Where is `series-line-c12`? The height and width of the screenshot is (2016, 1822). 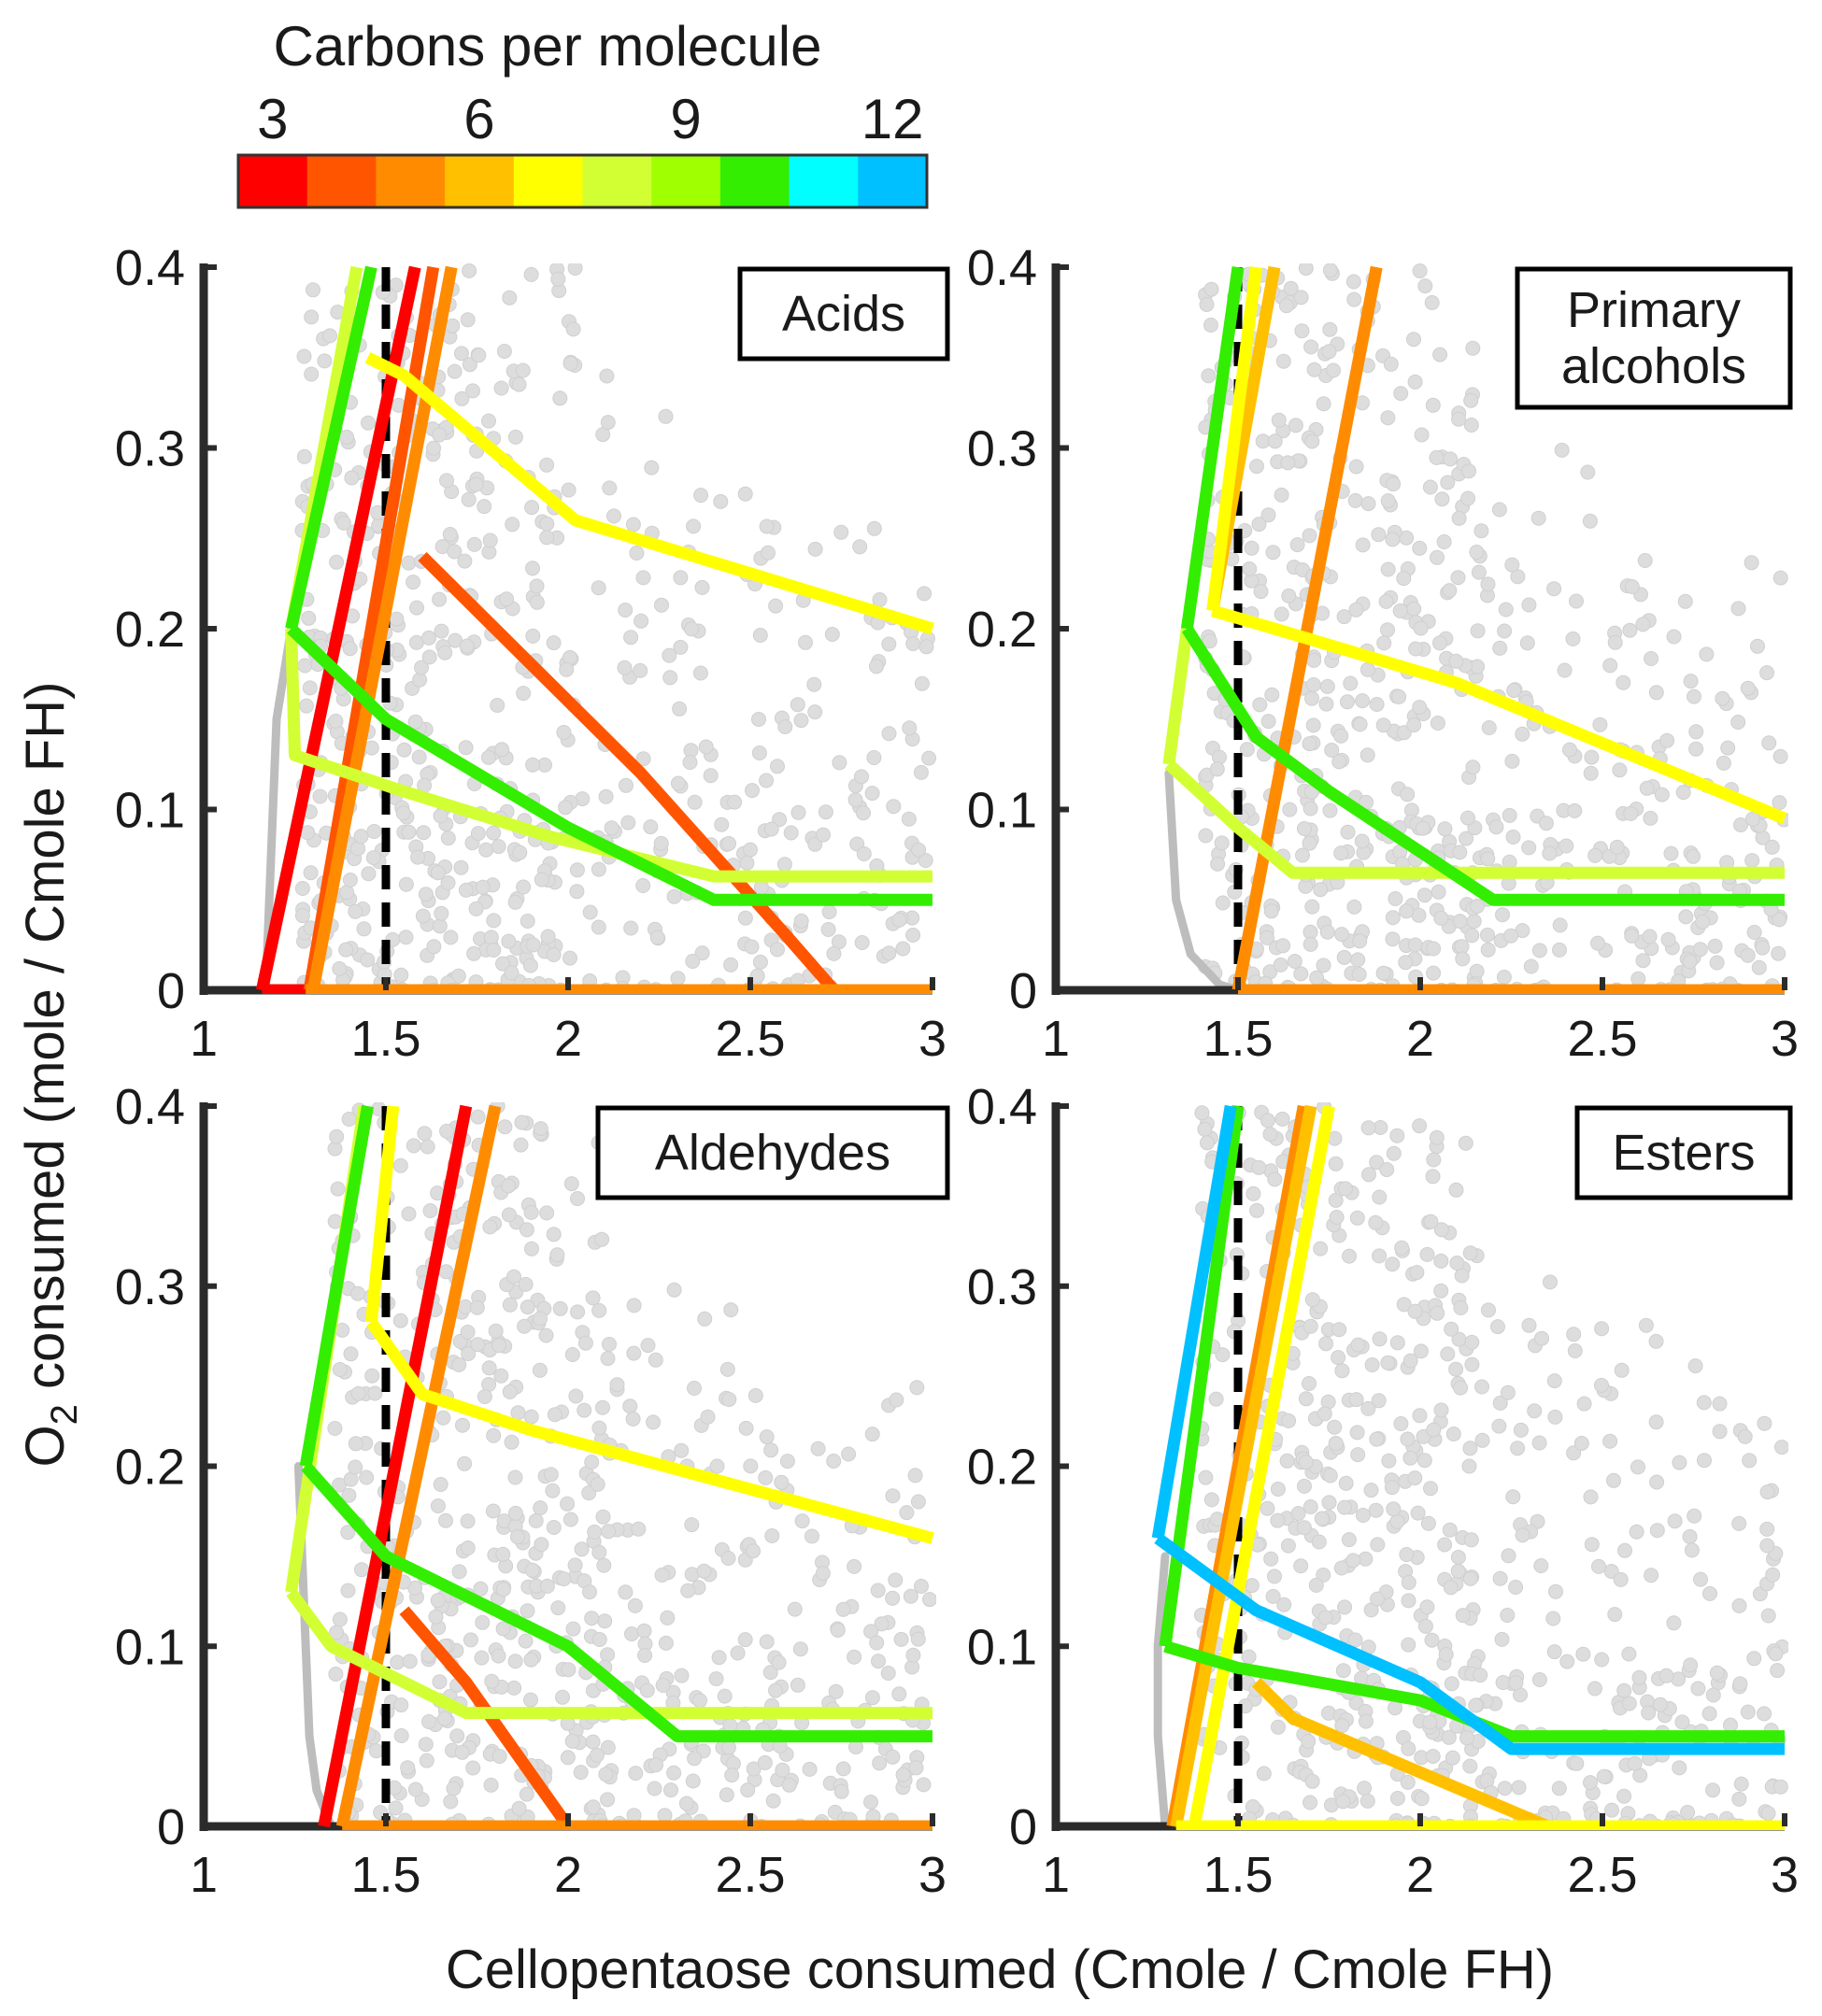
series-line-c12 is located at coordinates (1194, 1322).